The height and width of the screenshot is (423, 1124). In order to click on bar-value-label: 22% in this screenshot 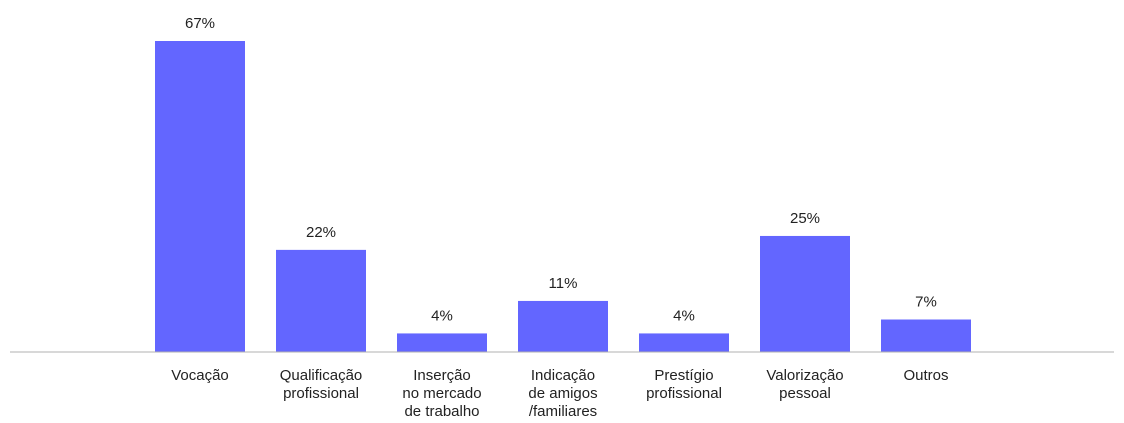, I will do `click(321, 232)`.